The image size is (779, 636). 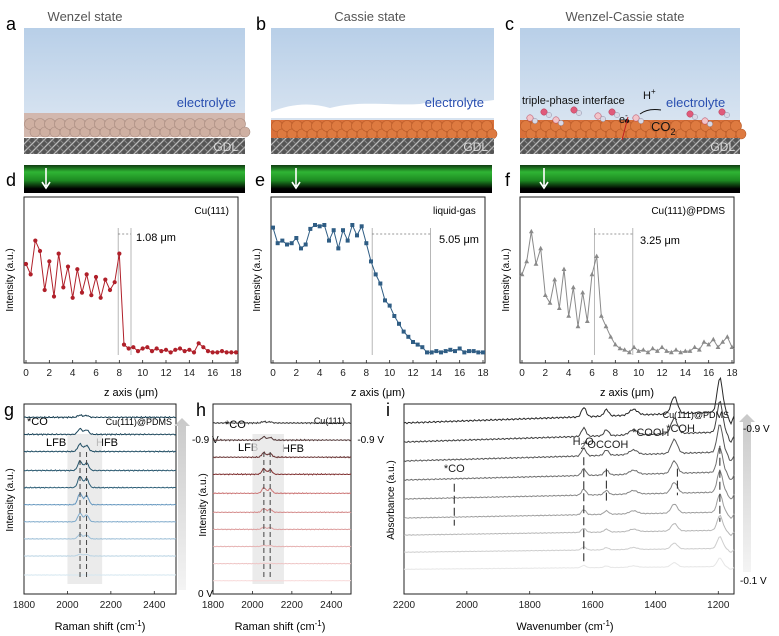 What do you see at coordinates (583, 446) in the screenshot?
I see `peak-label-sub: 2` at bounding box center [583, 446].